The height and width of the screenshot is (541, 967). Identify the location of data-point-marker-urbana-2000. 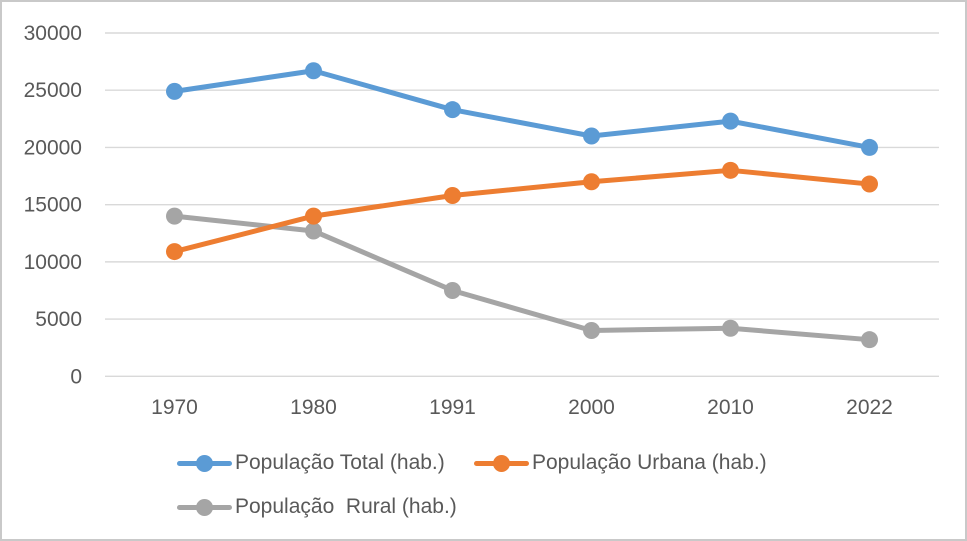
(591, 182).